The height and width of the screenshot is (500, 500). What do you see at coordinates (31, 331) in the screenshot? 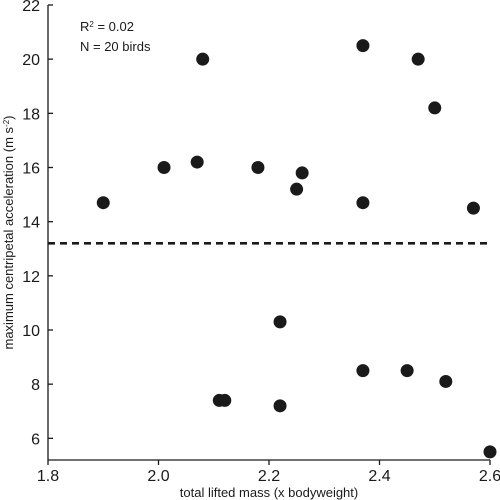
I see `y-tick-label: 10` at bounding box center [31, 331].